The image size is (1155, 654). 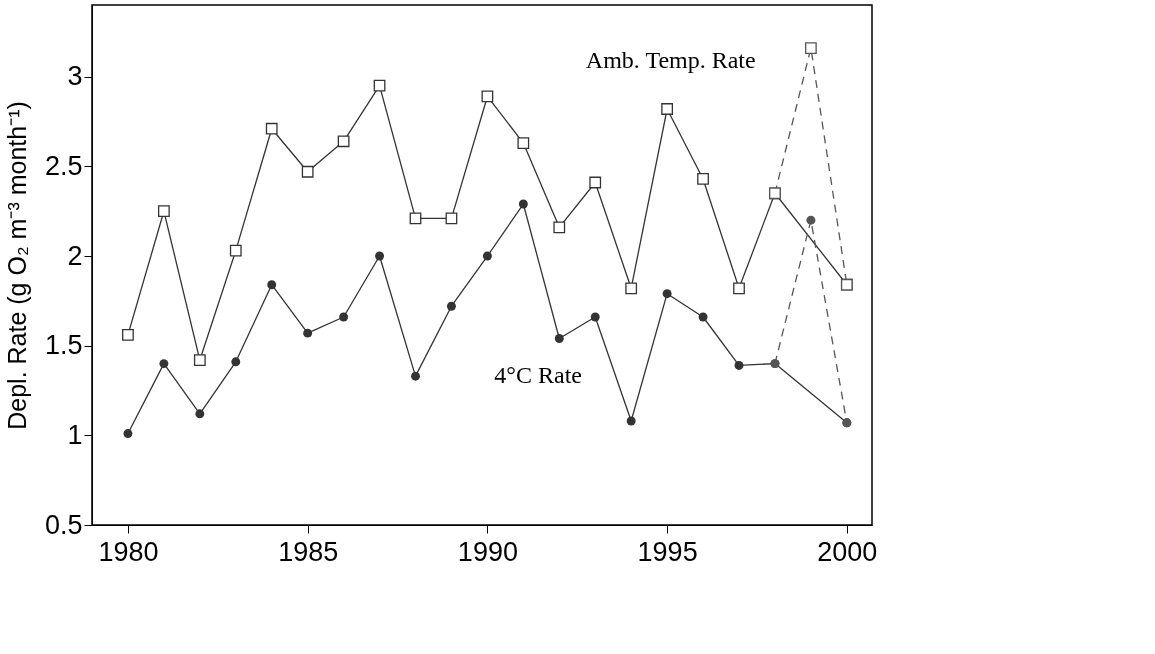 I want to click on x-tick-label: 2000, so click(x=847, y=551).